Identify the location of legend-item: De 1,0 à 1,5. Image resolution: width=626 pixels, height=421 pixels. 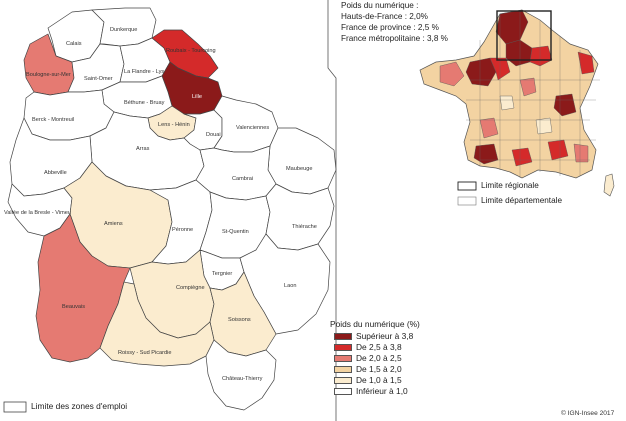
(368, 380).